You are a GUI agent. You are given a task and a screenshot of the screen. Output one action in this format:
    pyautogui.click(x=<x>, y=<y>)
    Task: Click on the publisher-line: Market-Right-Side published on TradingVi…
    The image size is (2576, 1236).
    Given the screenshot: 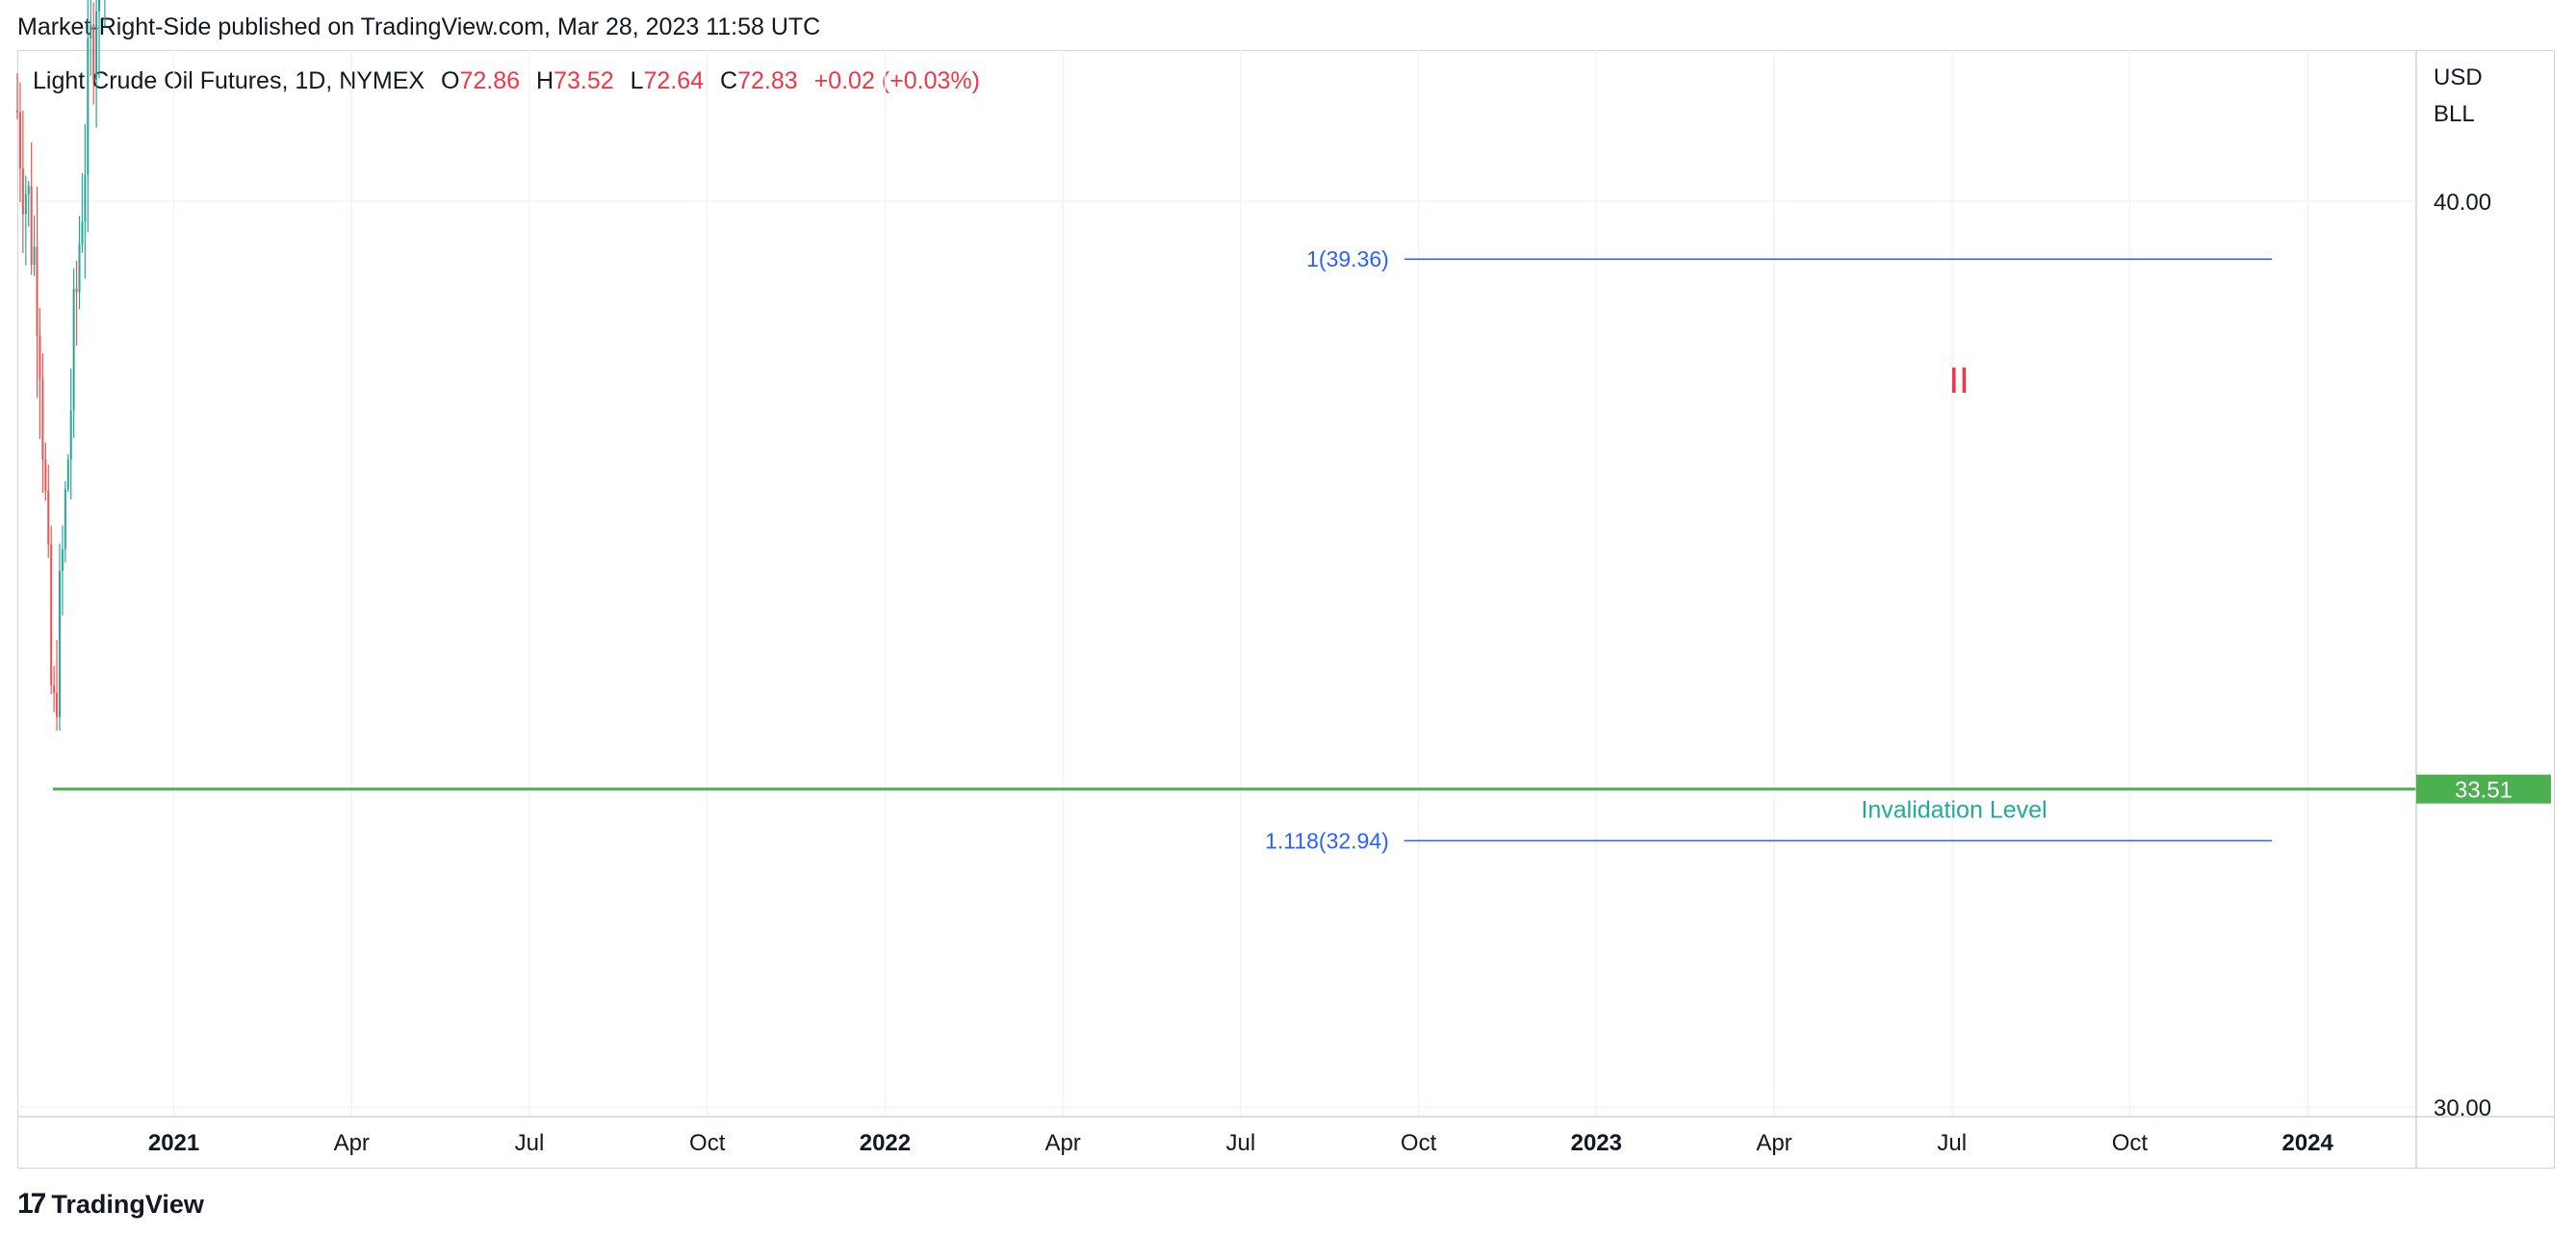 What is the action you would take?
    pyautogui.click(x=419, y=26)
    